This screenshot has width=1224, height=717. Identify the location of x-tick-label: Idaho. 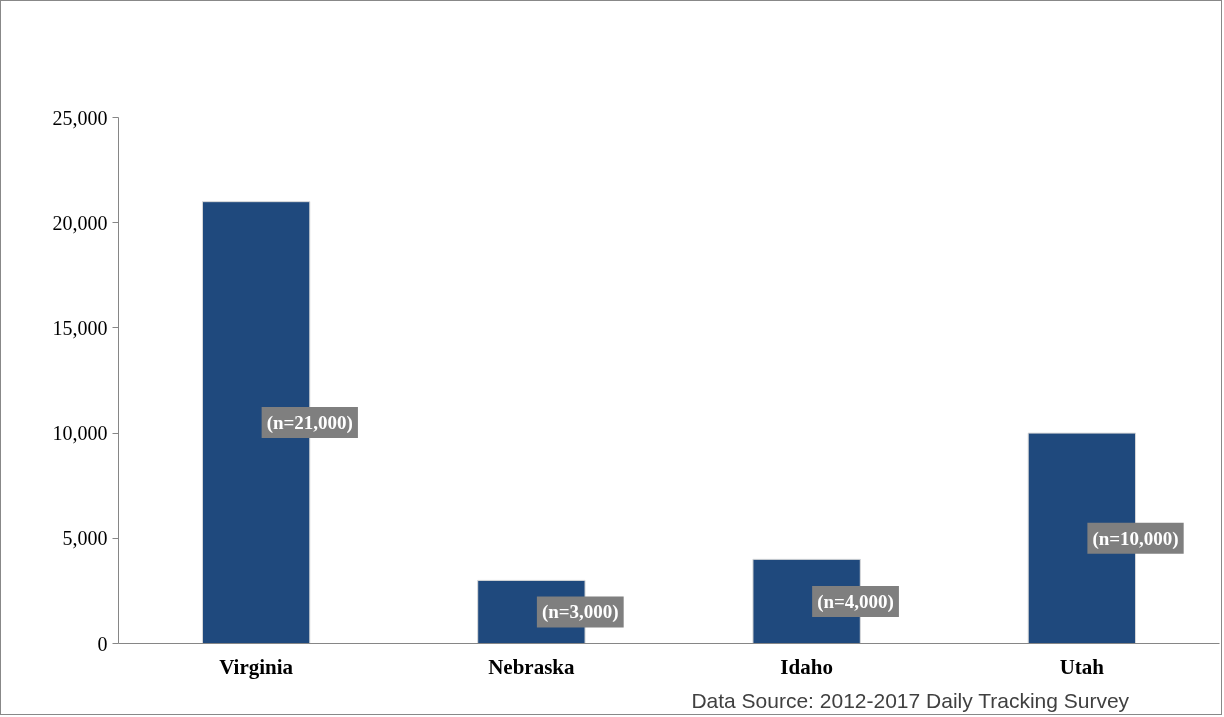
(806, 666).